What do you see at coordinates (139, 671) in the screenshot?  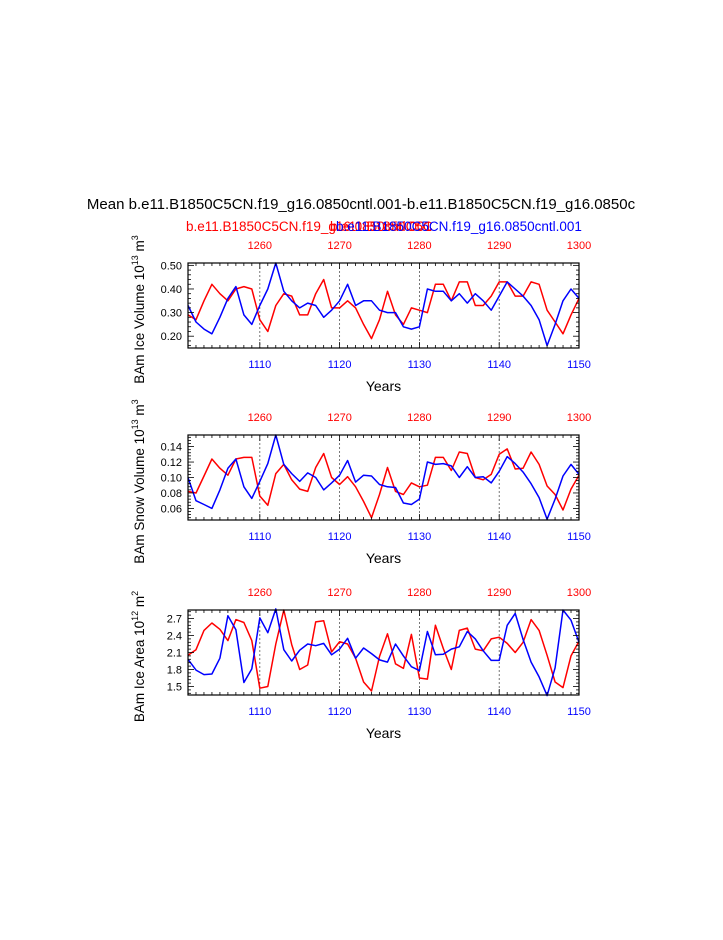 I see `y-axis-title-main: BAm Ice Area 10` at bounding box center [139, 671].